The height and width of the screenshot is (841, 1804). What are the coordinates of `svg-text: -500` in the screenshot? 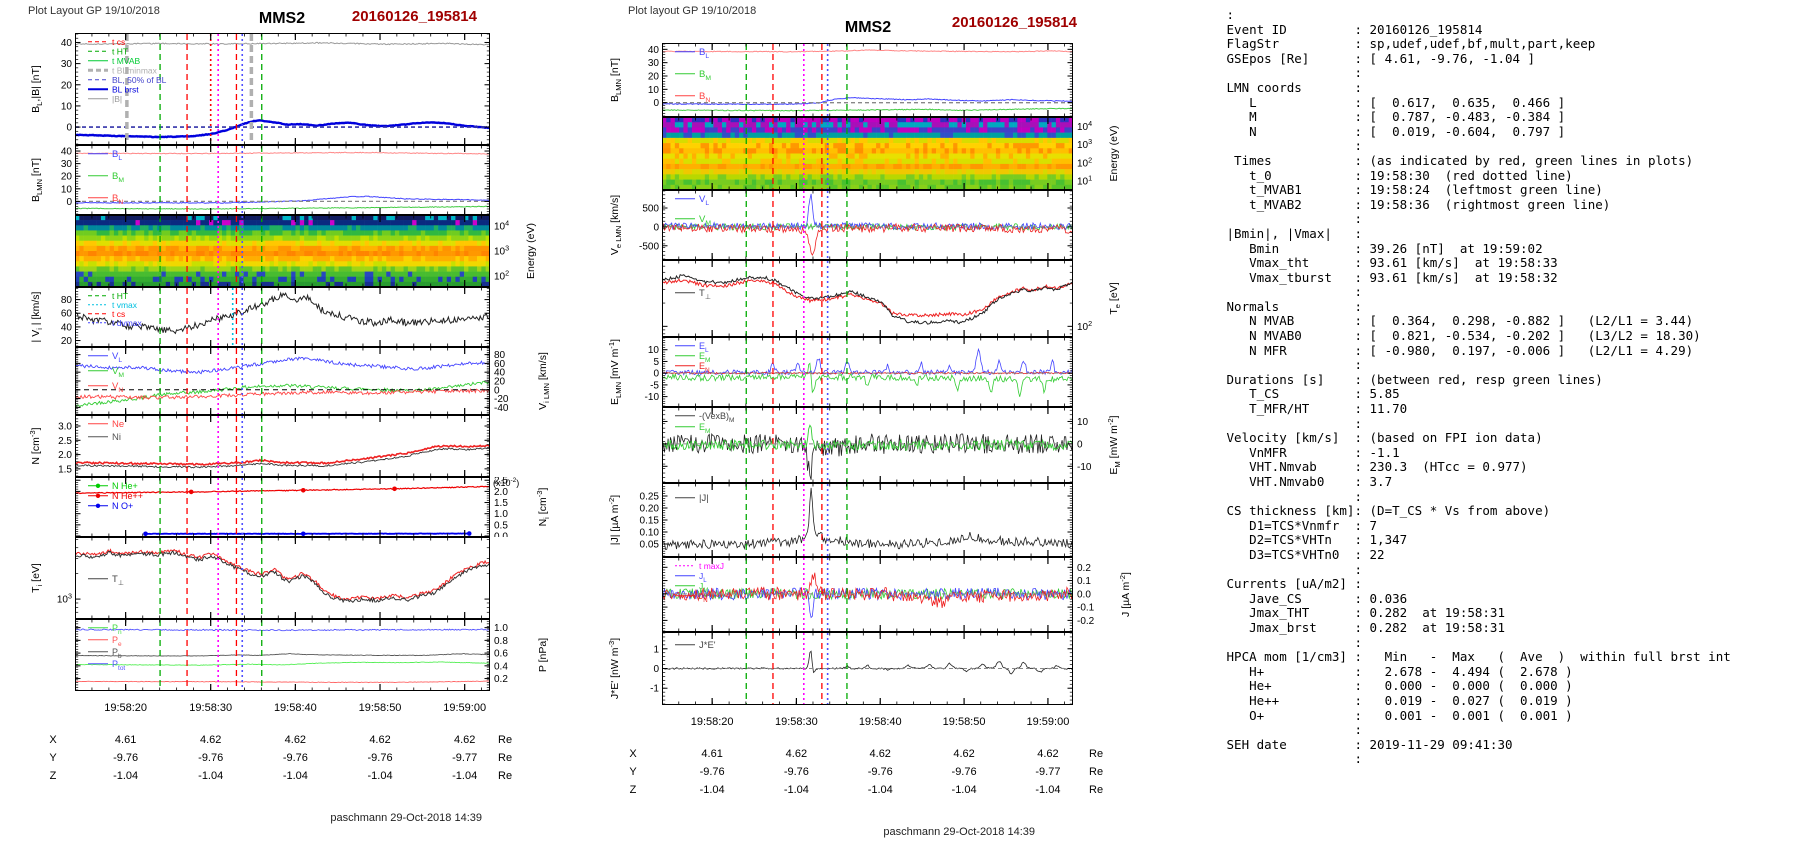 It's located at (649, 246).